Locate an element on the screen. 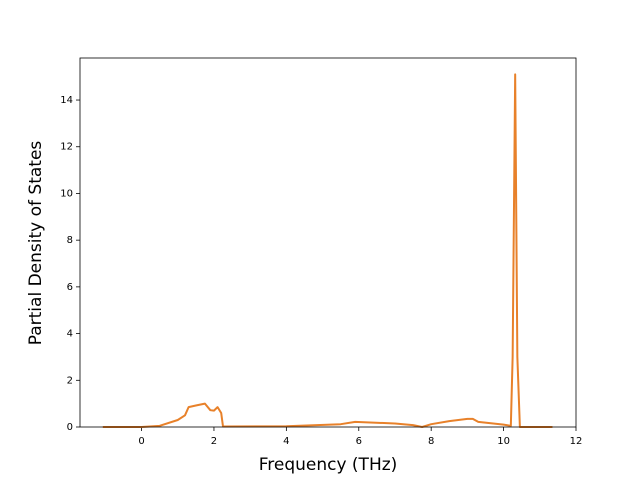 The width and height of the screenshot is (640, 480). x-axis-title: Frequency (THz) is located at coordinates (328, 465).